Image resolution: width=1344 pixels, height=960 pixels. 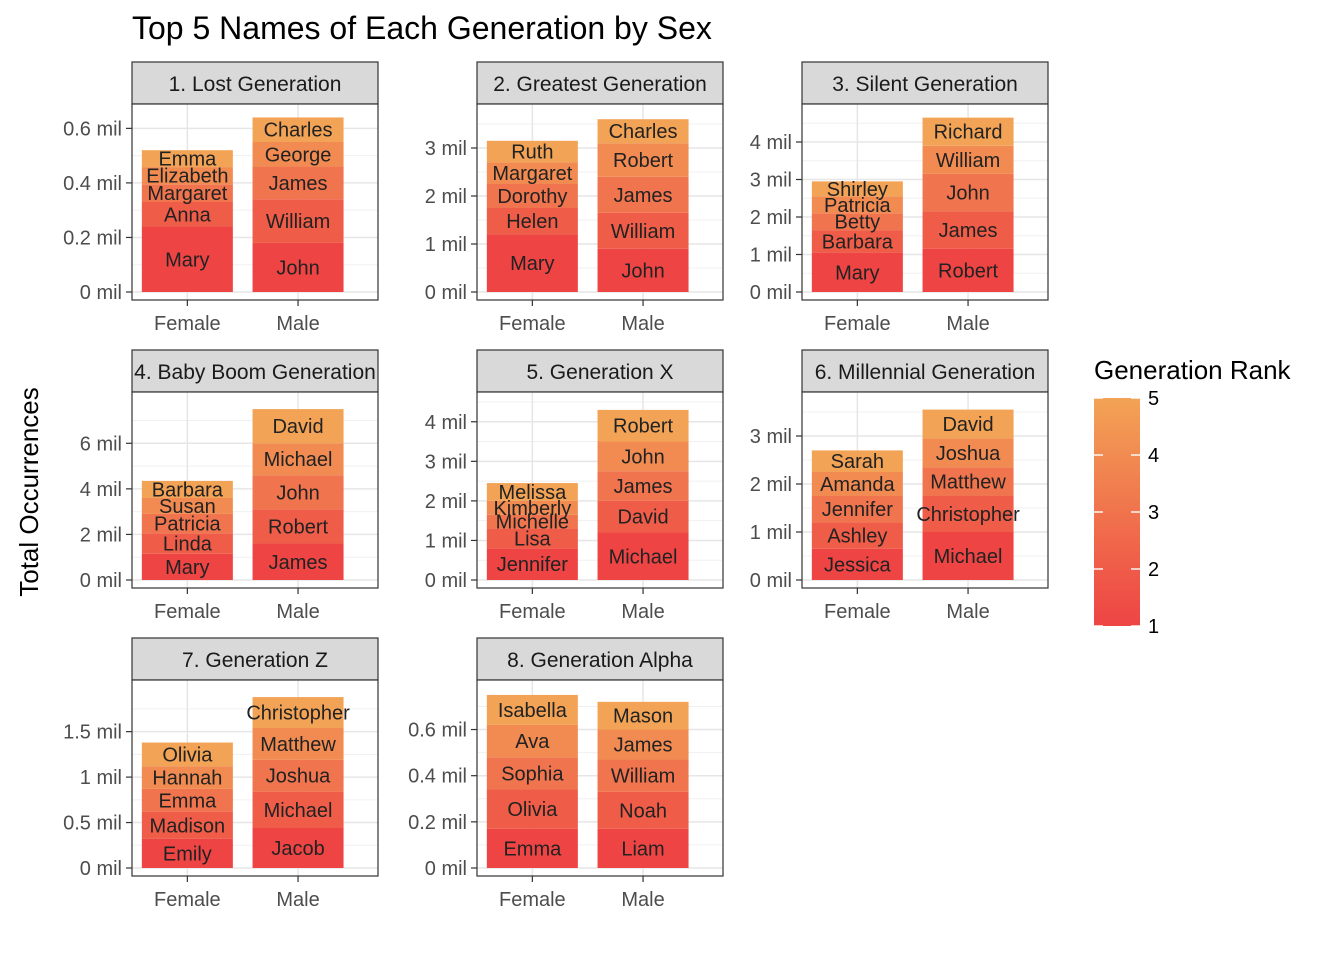 I want to click on bar-label: Sophia, so click(x=532, y=774).